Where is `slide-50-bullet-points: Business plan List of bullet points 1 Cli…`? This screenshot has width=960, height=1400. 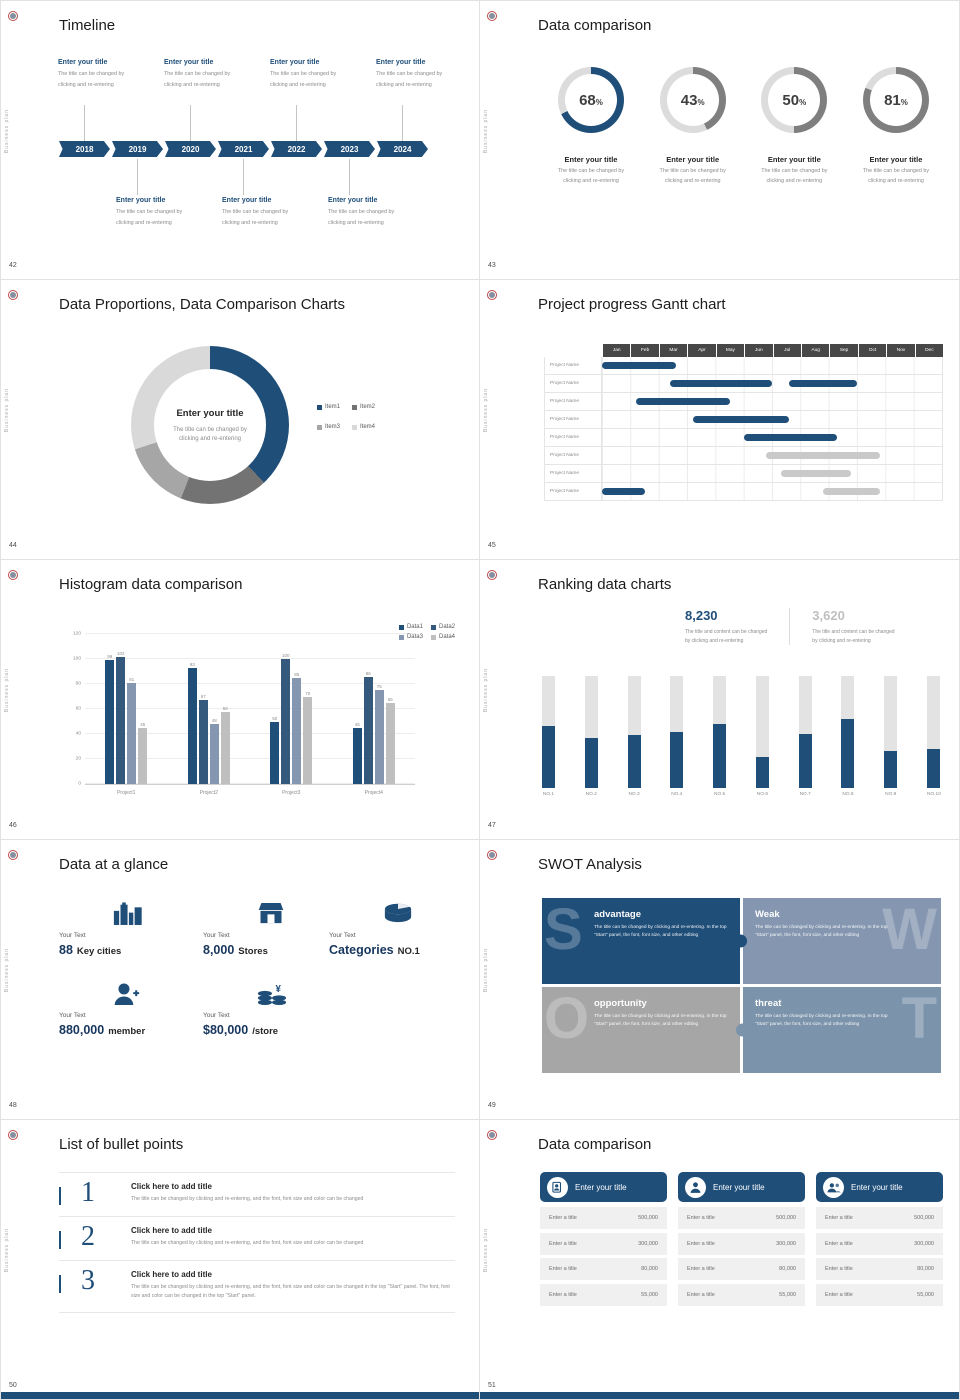
slide-50-bullet-points: Business plan List of bullet points 1 Cli… is located at coordinates (240, 1260).